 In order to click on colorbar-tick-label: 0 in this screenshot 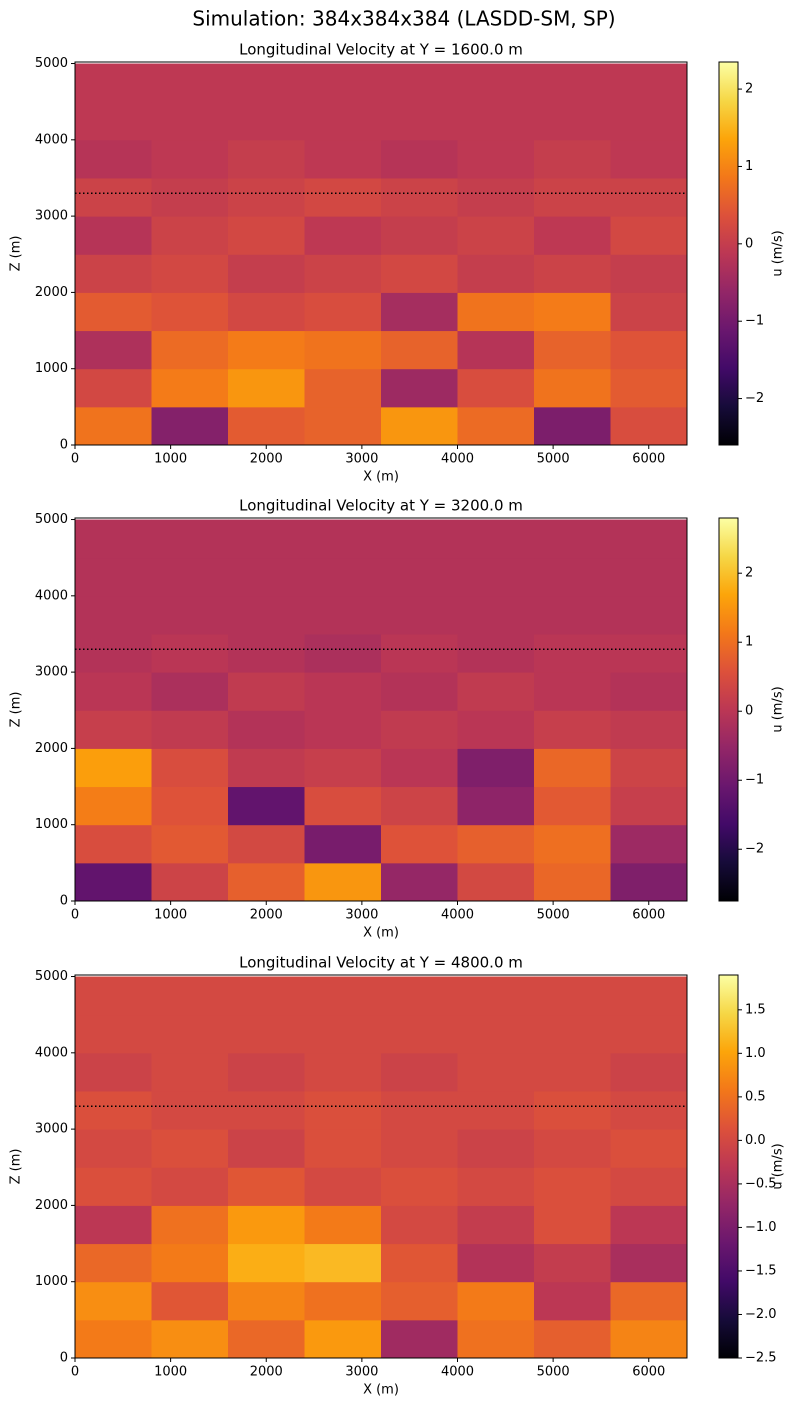, I will do `click(749, 711)`.